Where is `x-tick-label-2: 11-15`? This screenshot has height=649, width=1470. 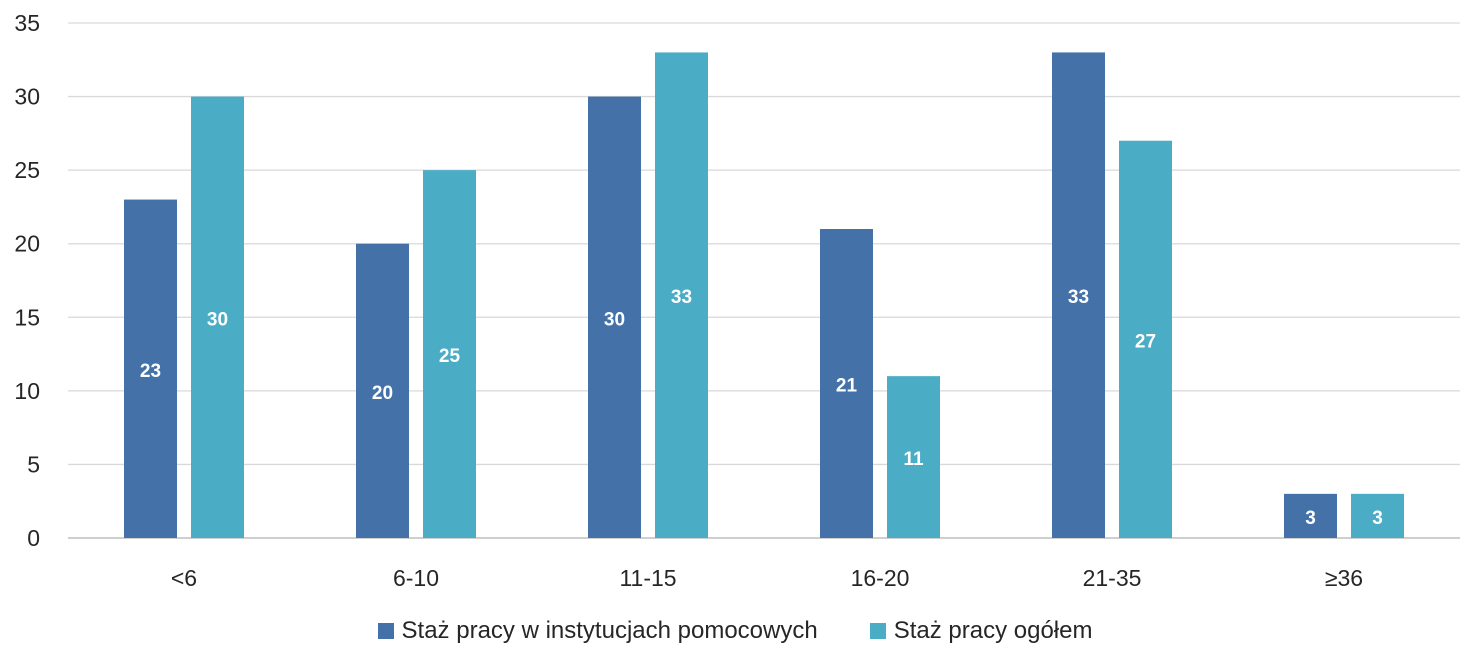
x-tick-label-2: 11-15 is located at coordinates (647, 578).